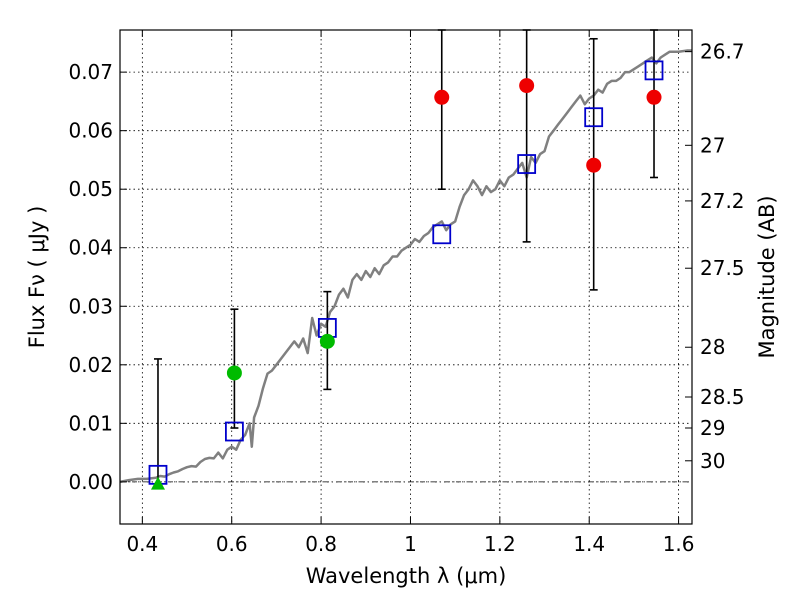 The height and width of the screenshot is (600, 800). What do you see at coordinates (157, 483) in the screenshot?
I see `non-detection-triangle` at bounding box center [157, 483].